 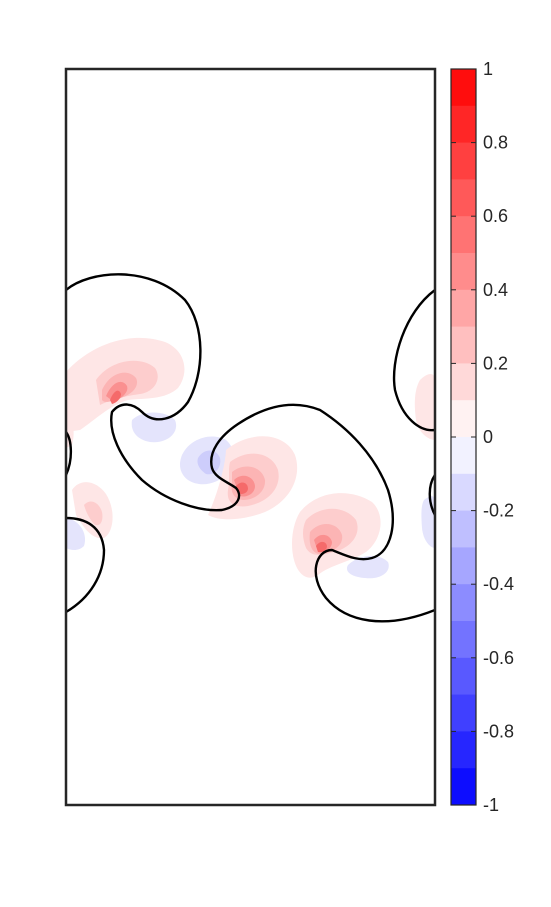 I want to click on negative-lobe-center, so click(x=206, y=460).